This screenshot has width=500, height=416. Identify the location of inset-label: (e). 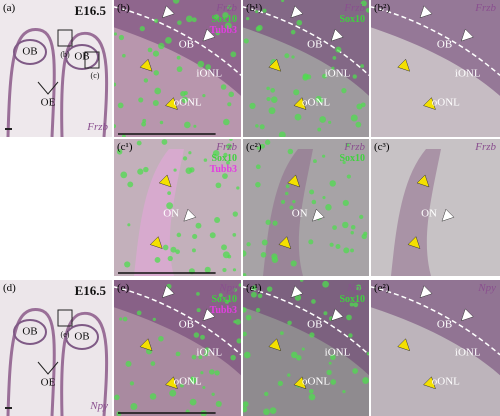
(65, 334).